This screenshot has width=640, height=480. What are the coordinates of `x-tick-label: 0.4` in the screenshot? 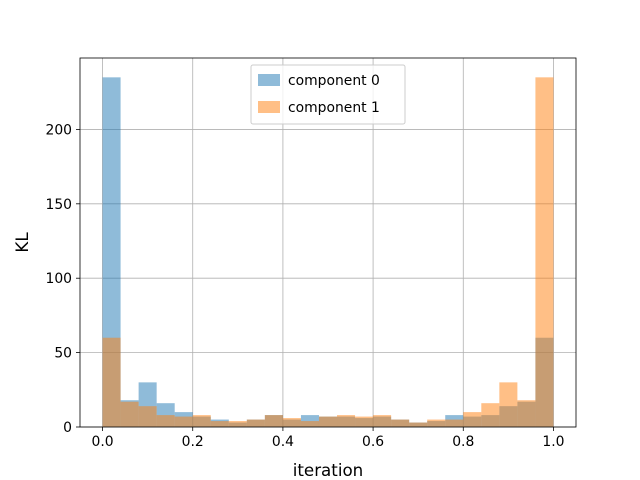 It's located at (283, 442).